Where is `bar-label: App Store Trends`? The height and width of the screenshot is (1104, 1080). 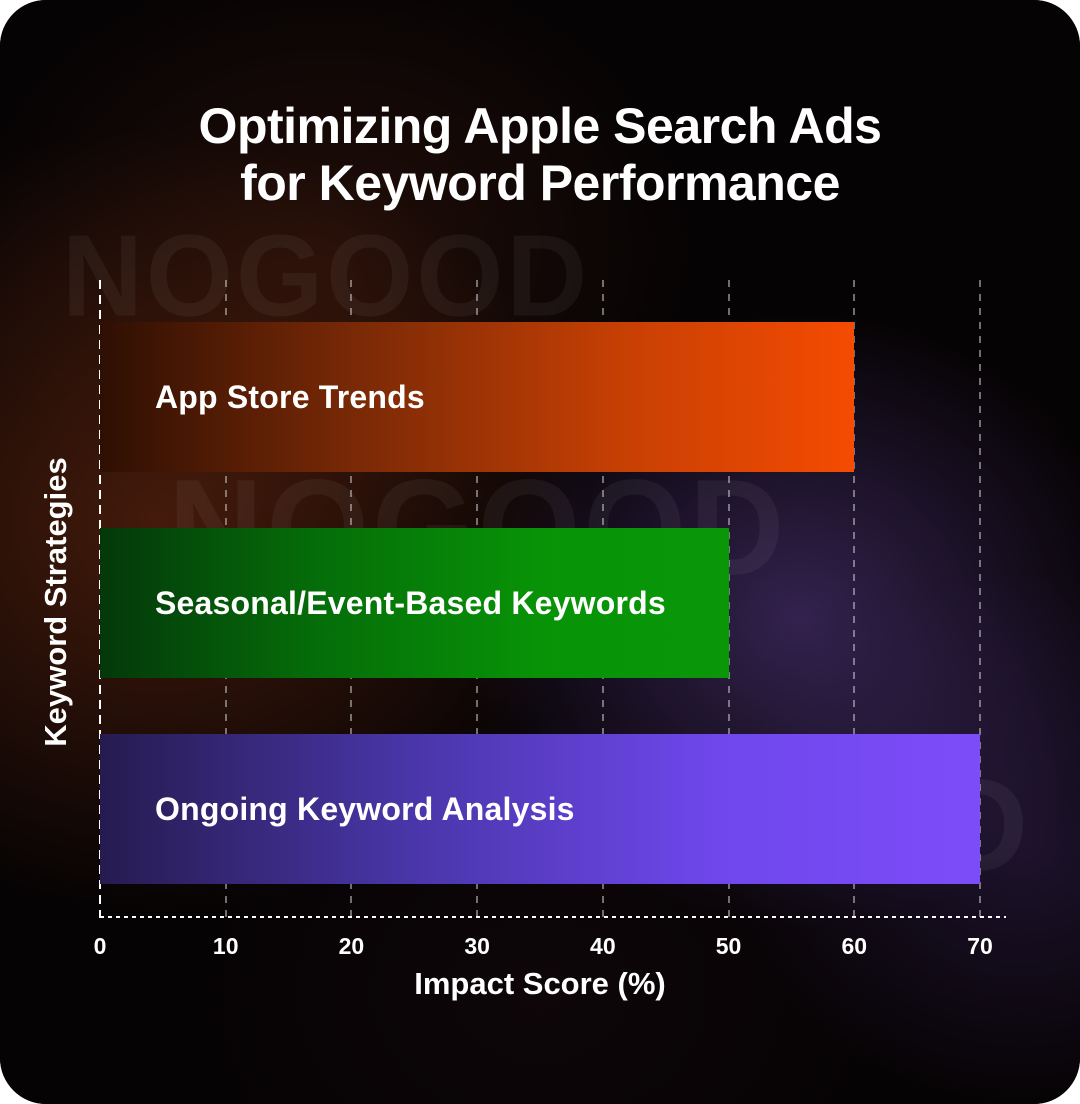 bar-label: App Store Trends is located at coordinates (290, 396).